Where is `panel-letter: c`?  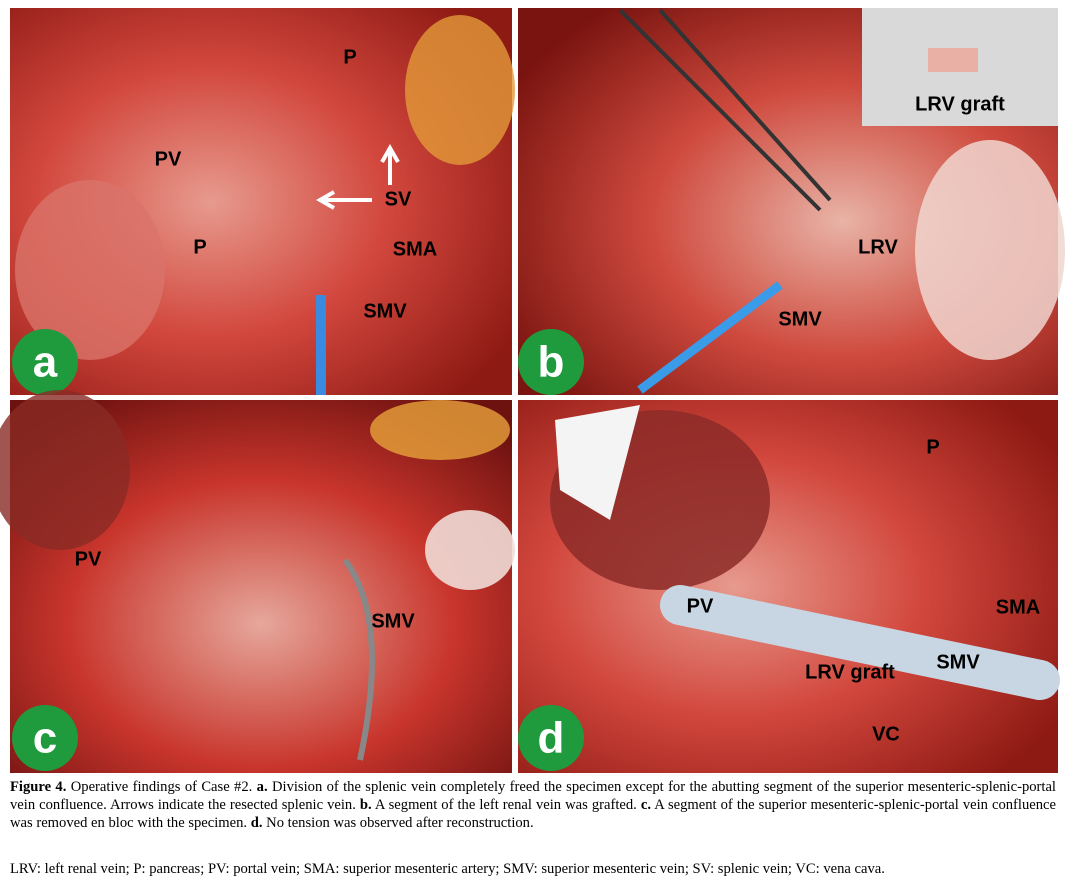 panel-letter: c is located at coordinates (45, 738).